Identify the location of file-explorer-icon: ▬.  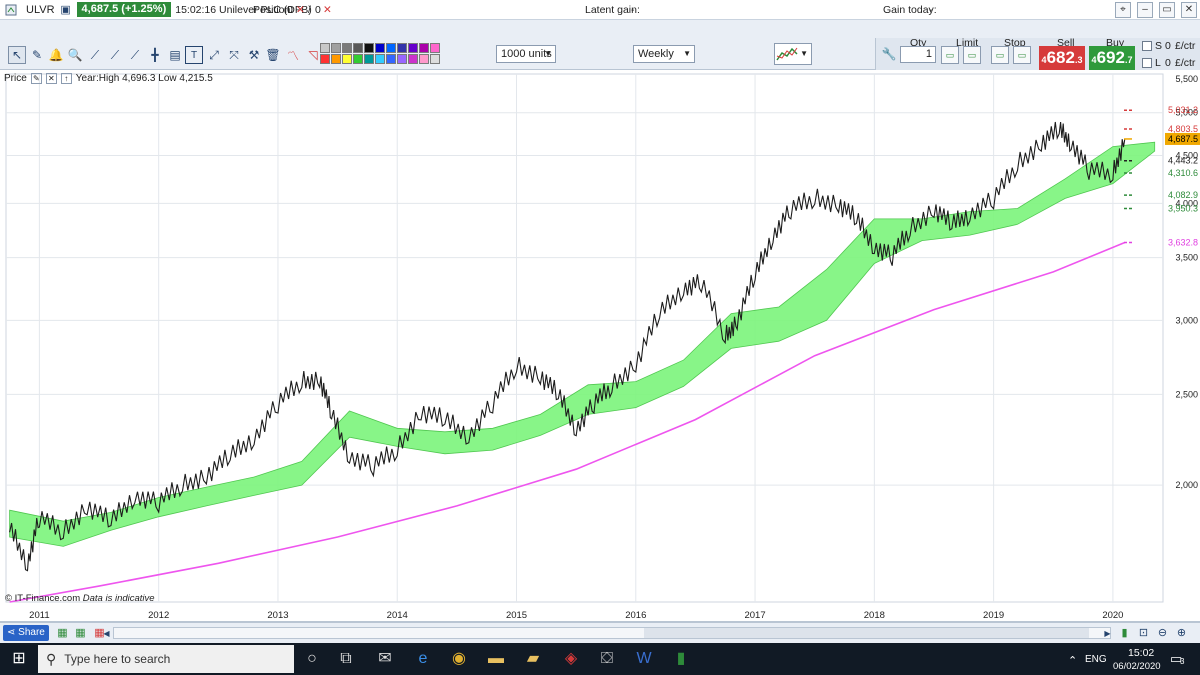
(496, 658).